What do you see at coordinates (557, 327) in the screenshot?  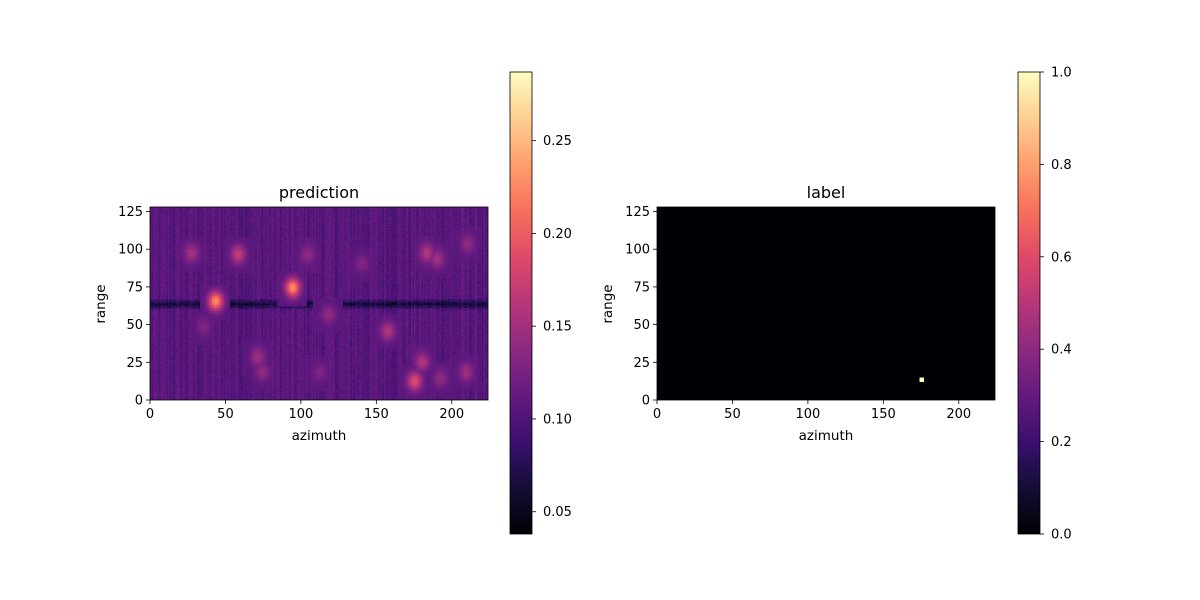 I see `colorbar-tick-label: 0.15` at bounding box center [557, 327].